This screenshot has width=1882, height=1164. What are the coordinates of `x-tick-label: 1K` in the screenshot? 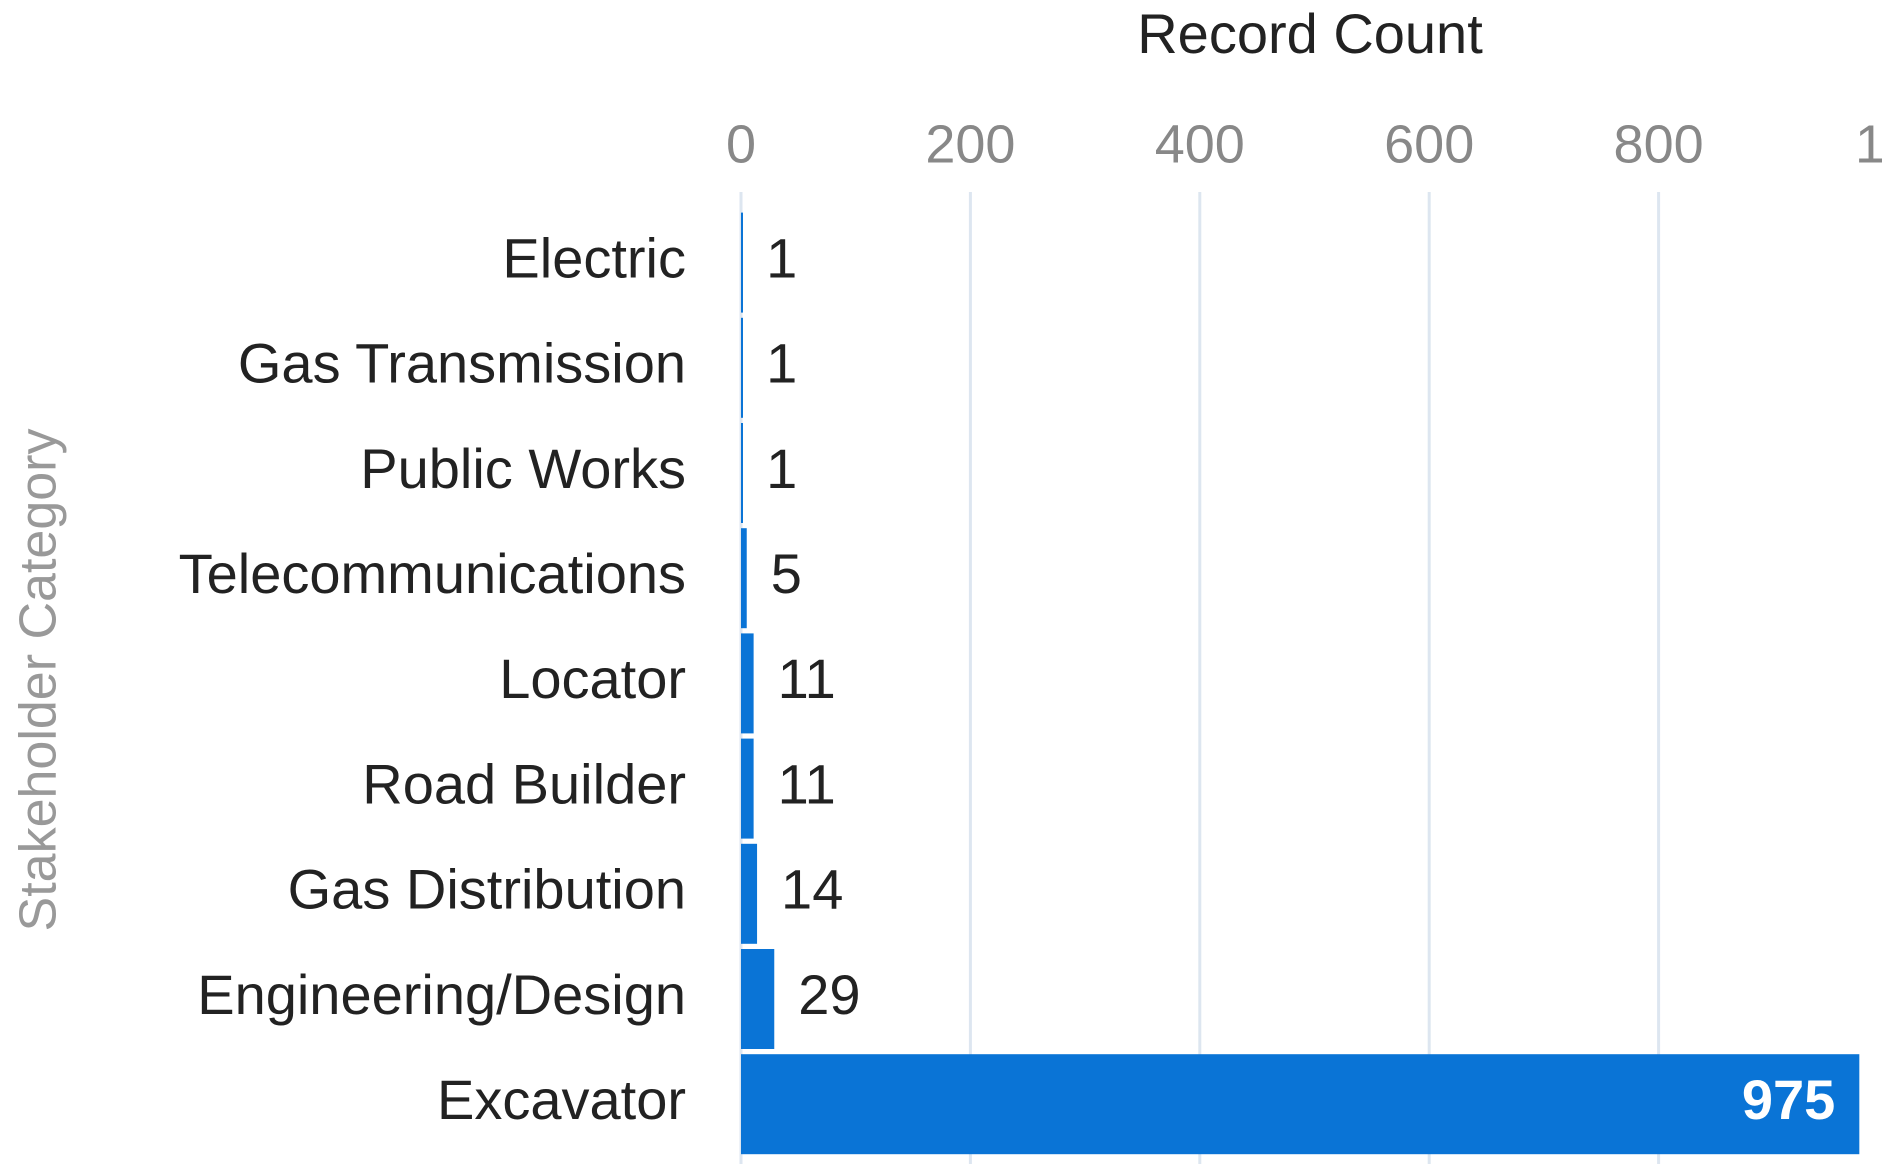 It's located at (1868, 144).